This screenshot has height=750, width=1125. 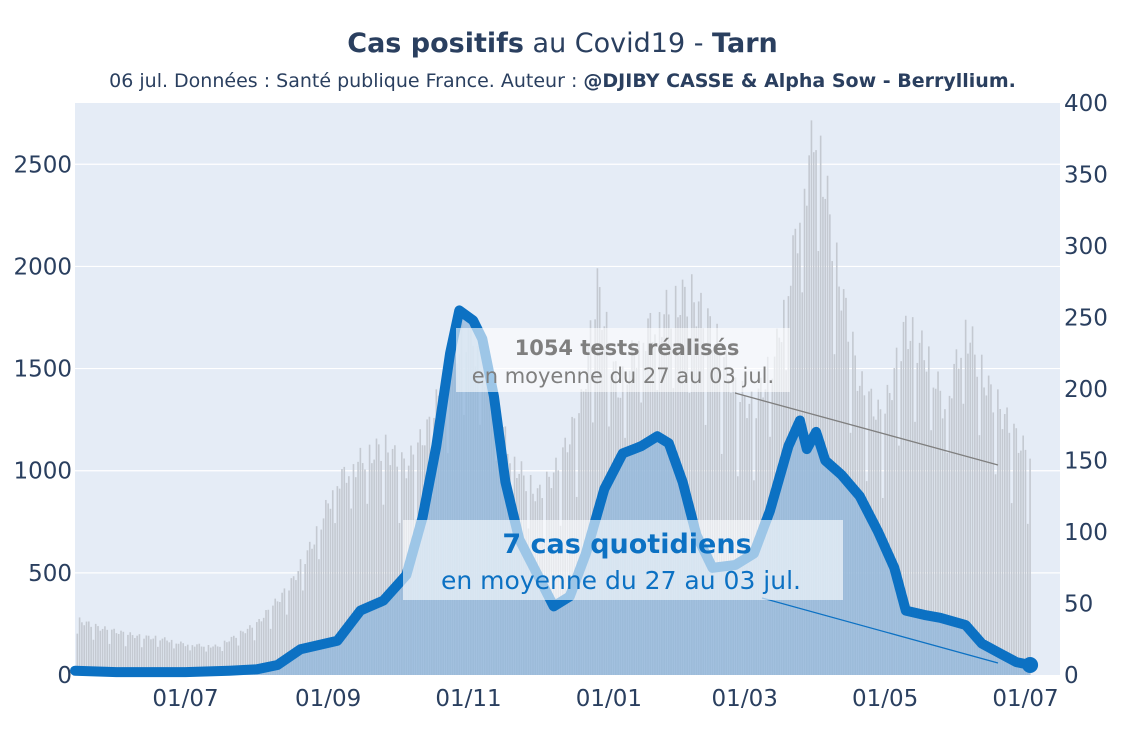 I want to click on left-tick-label: 1000, so click(x=42, y=472).